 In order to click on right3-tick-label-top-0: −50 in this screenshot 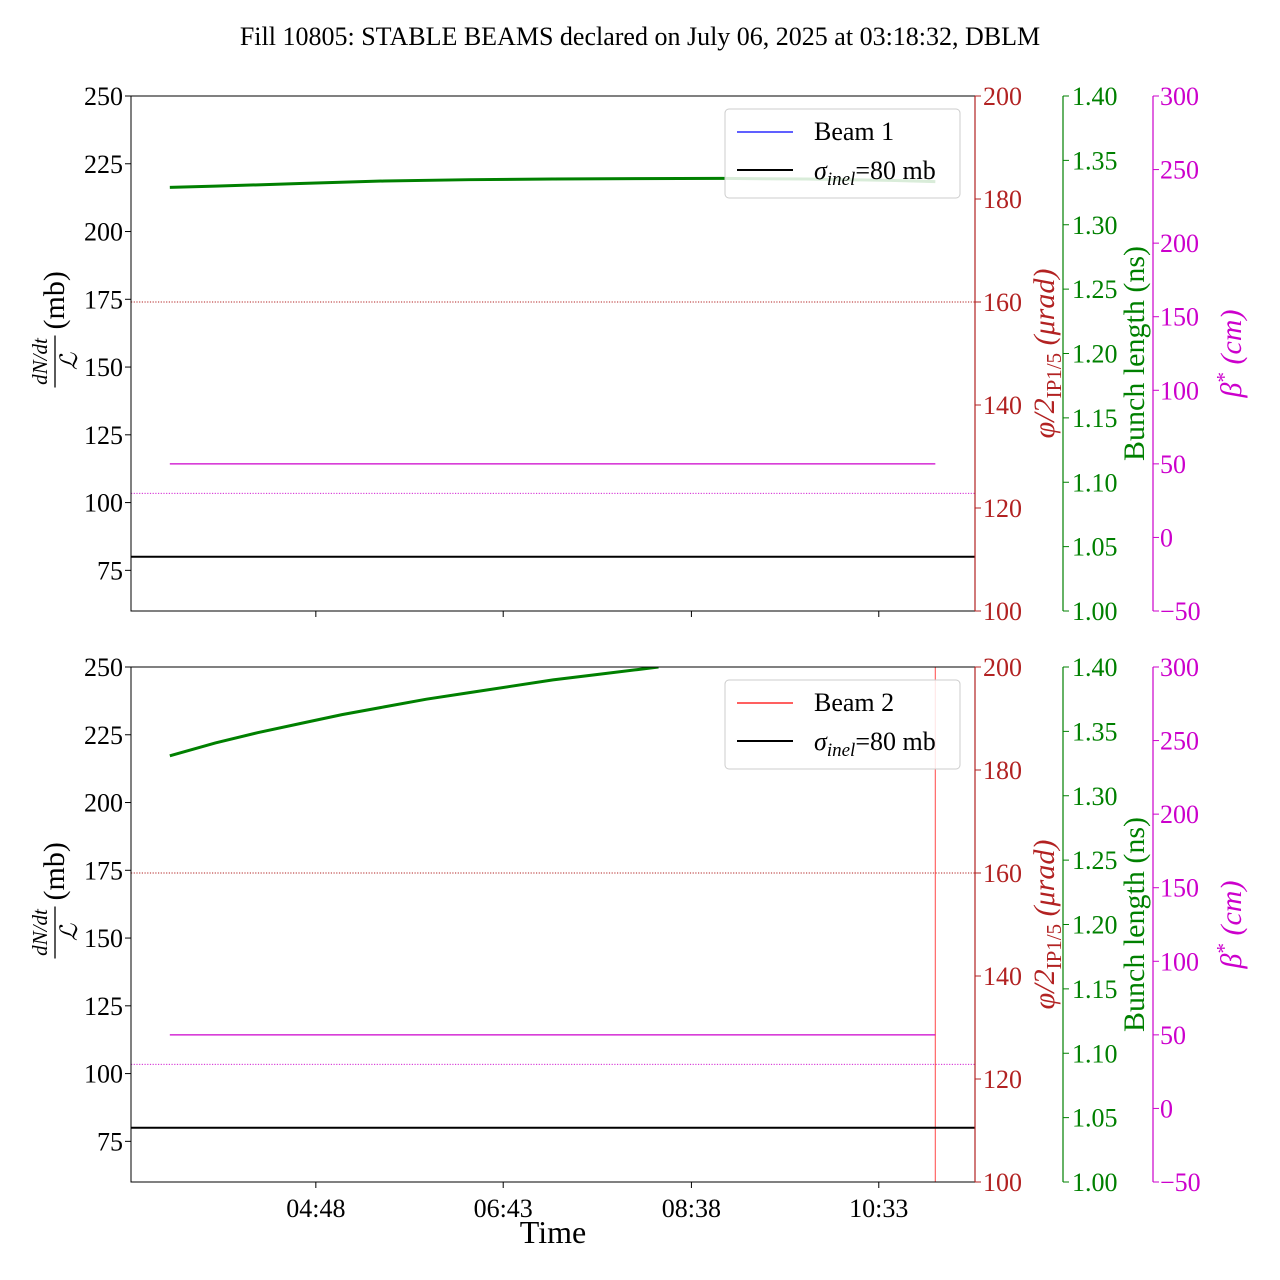, I will do `click(1180, 611)`.